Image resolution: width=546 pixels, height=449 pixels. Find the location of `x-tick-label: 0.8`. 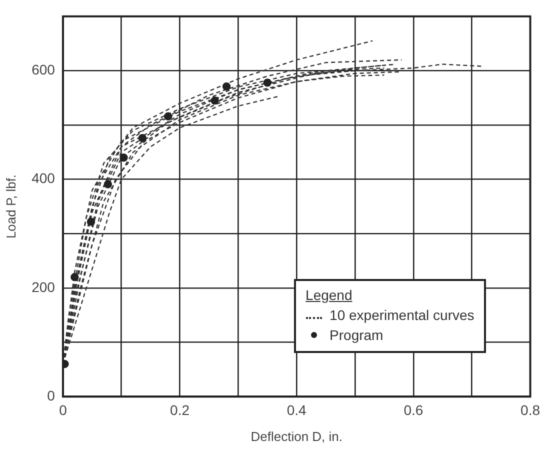

x-tick-label: 0.8 is located at coordinates (530, 410).